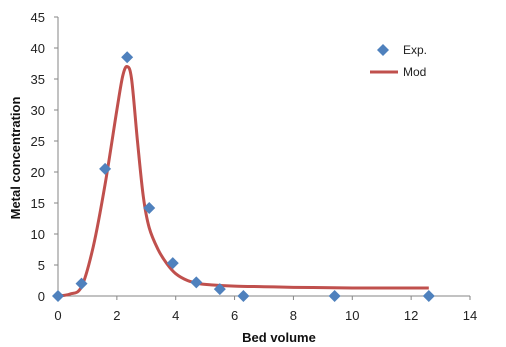  I want to click on legend: Exp. Mod, so click(398, 61).